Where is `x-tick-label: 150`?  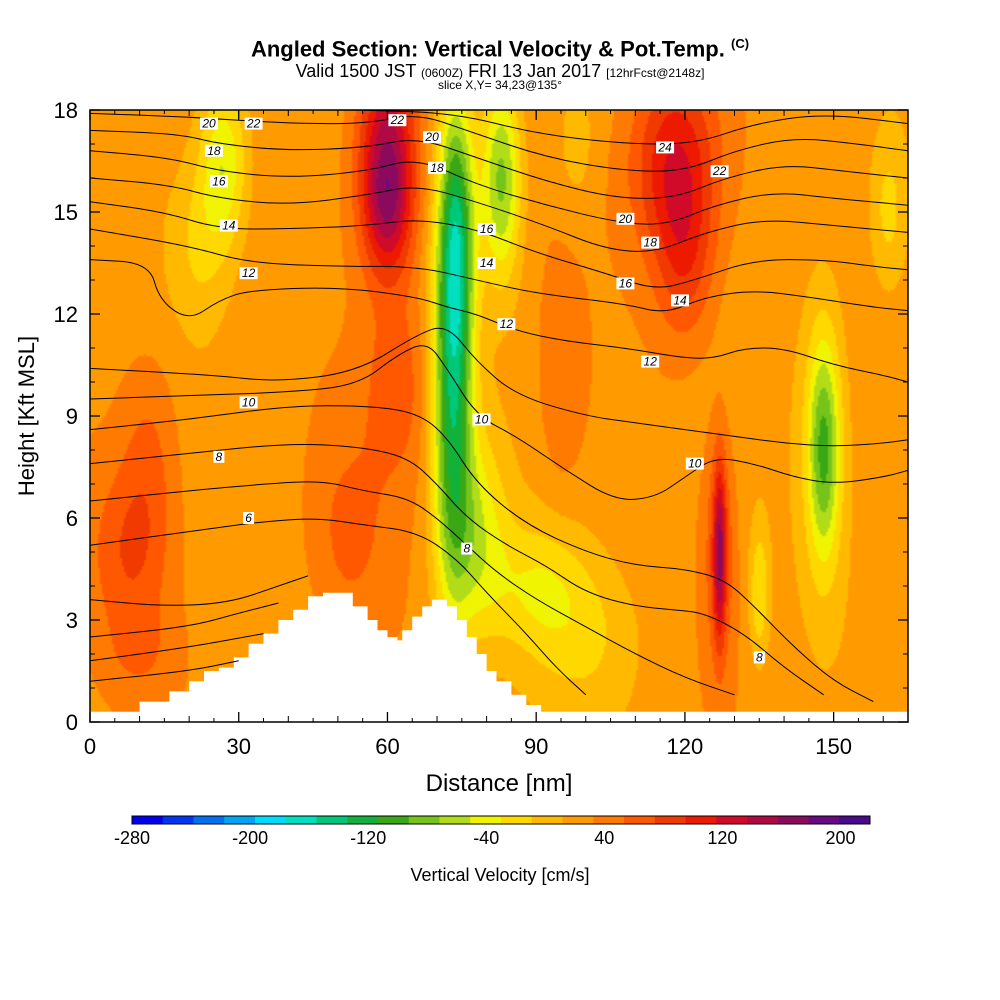 x-tick-label: 150 is located at coordinates (833, 746).